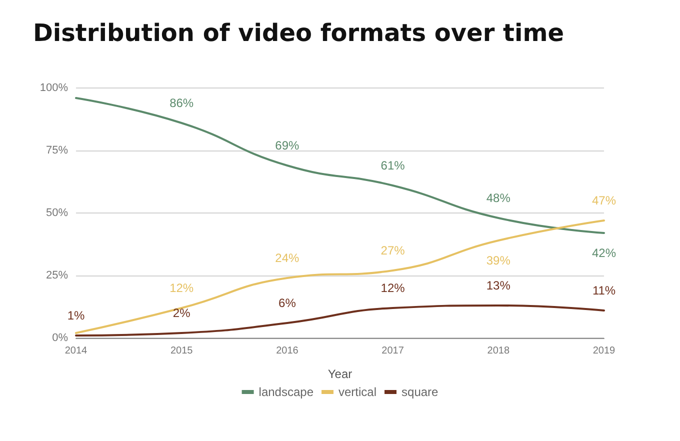 The height and width of the screenshot is (441, 680). I want to click on data-label: 27%, so click(393, 251).